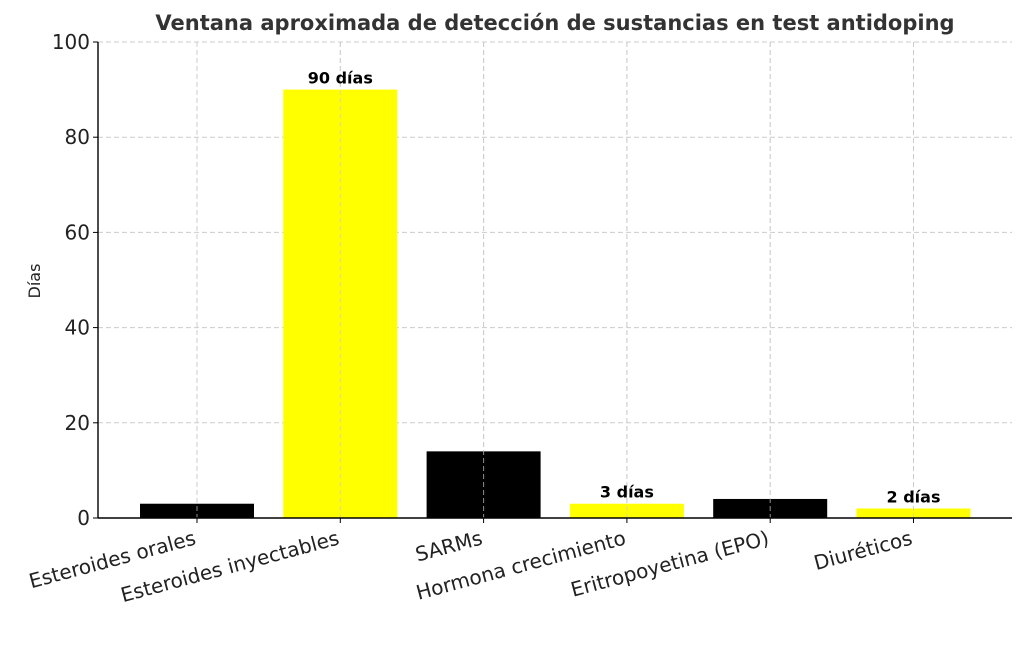 The width and height of the screenshot is (1024, 646). I want to click on data-label: 2 días, so click(914, 496).